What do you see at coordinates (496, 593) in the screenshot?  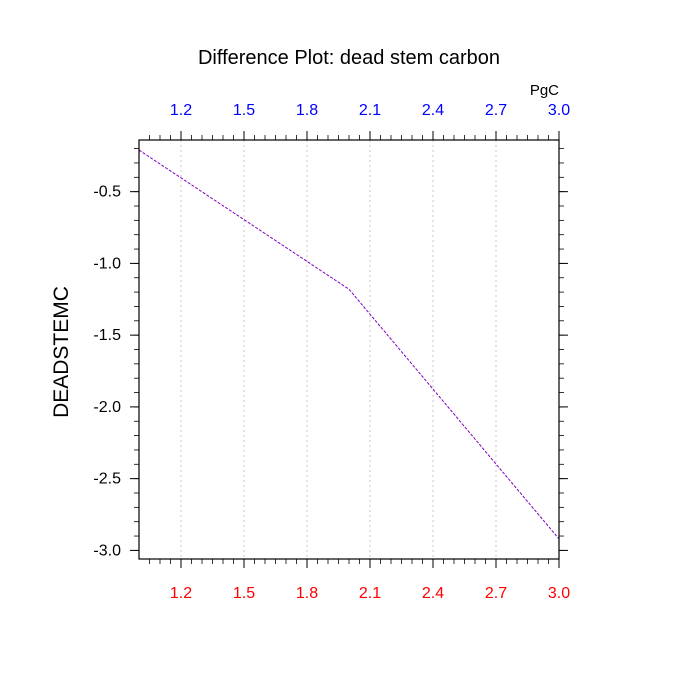 I see `x-tick-label: 2.7` at bounding box center [496, 593].